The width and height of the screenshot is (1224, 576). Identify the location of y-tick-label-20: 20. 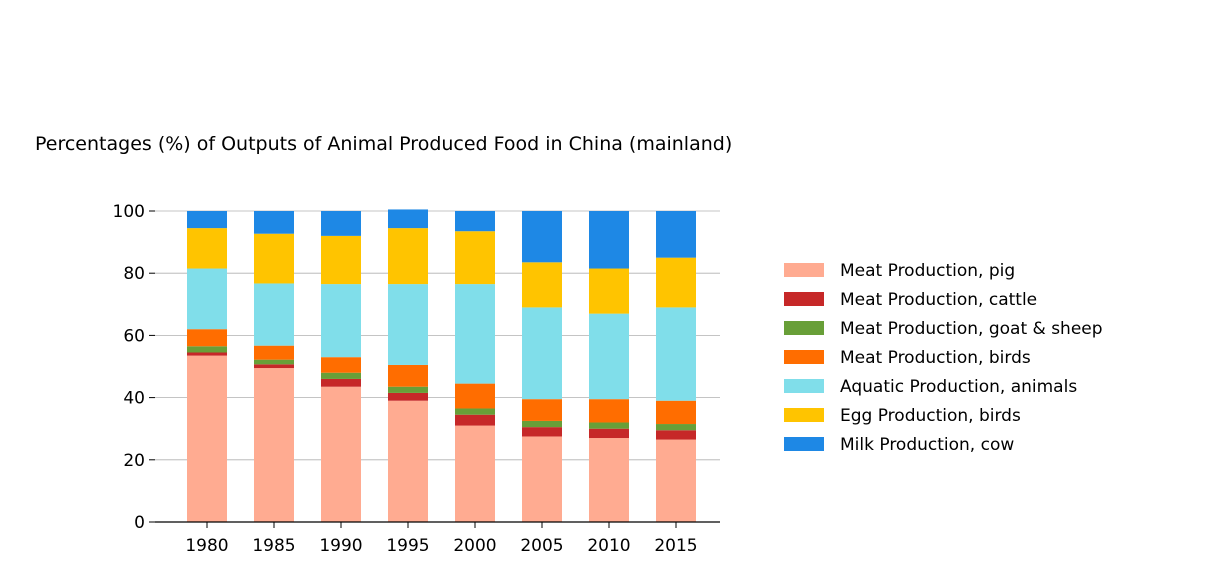
(134, 461).